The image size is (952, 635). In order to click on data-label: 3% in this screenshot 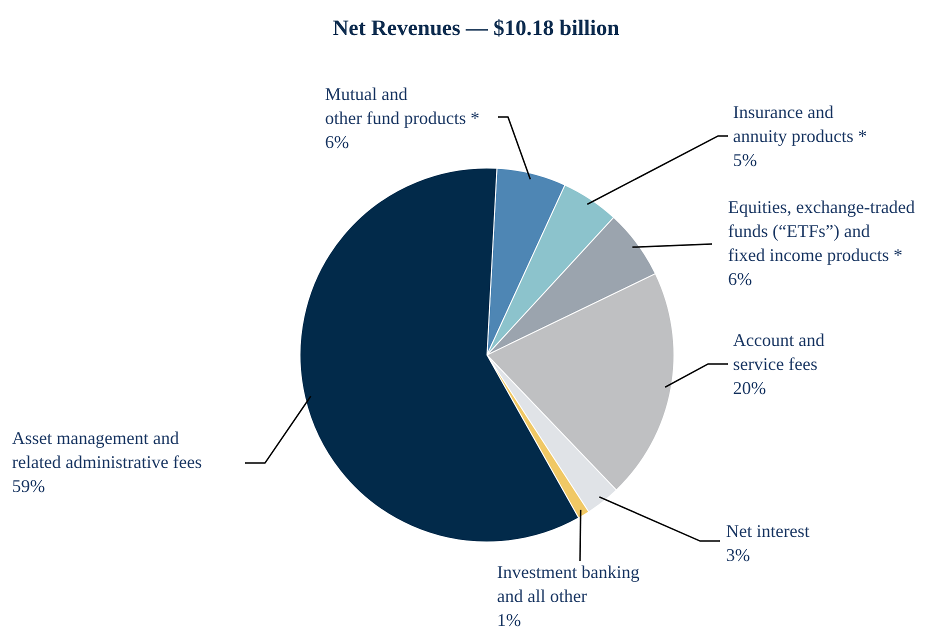, I will do `click(738, 555)`.